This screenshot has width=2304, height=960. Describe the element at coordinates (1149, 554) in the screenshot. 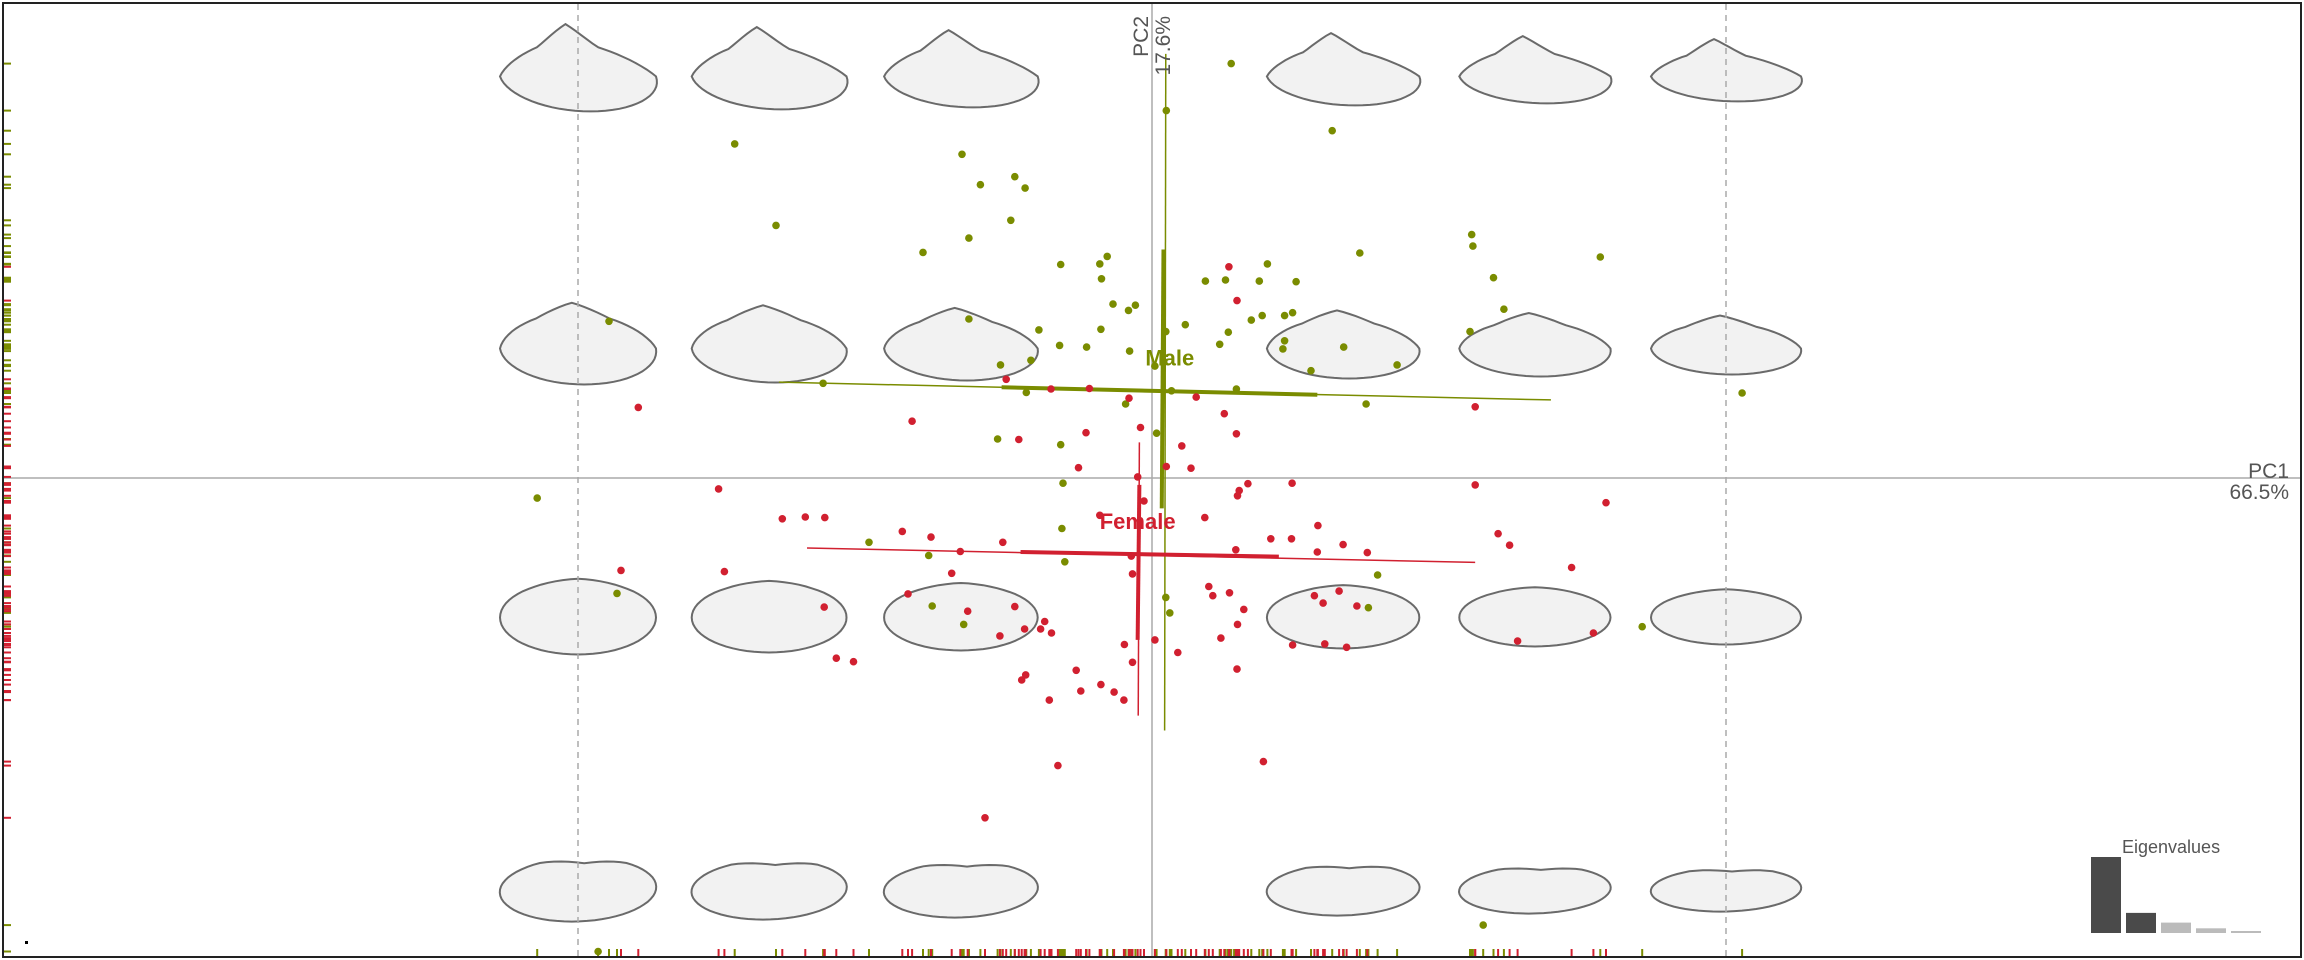

I see `group-axis-female` at that location.